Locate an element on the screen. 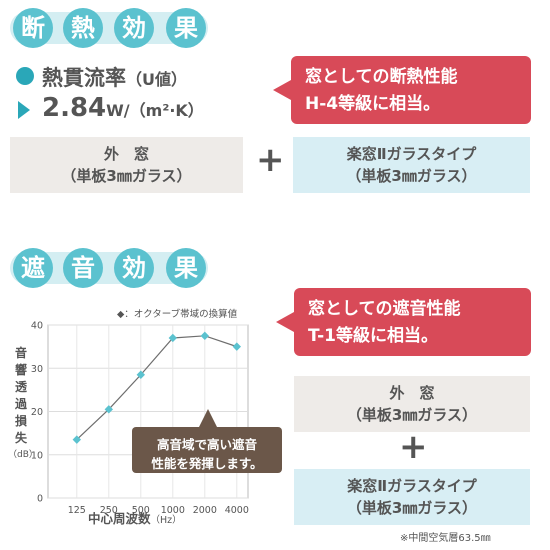  chart-ytick-label: 20 is located at coordinates (37, 412).